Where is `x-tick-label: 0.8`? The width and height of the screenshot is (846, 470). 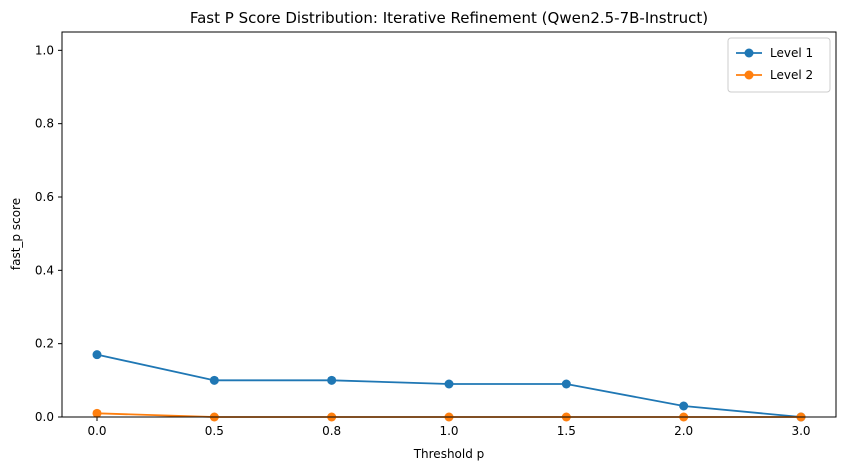
x-tick-label: 0.8 is located at coordinates (331, 431).